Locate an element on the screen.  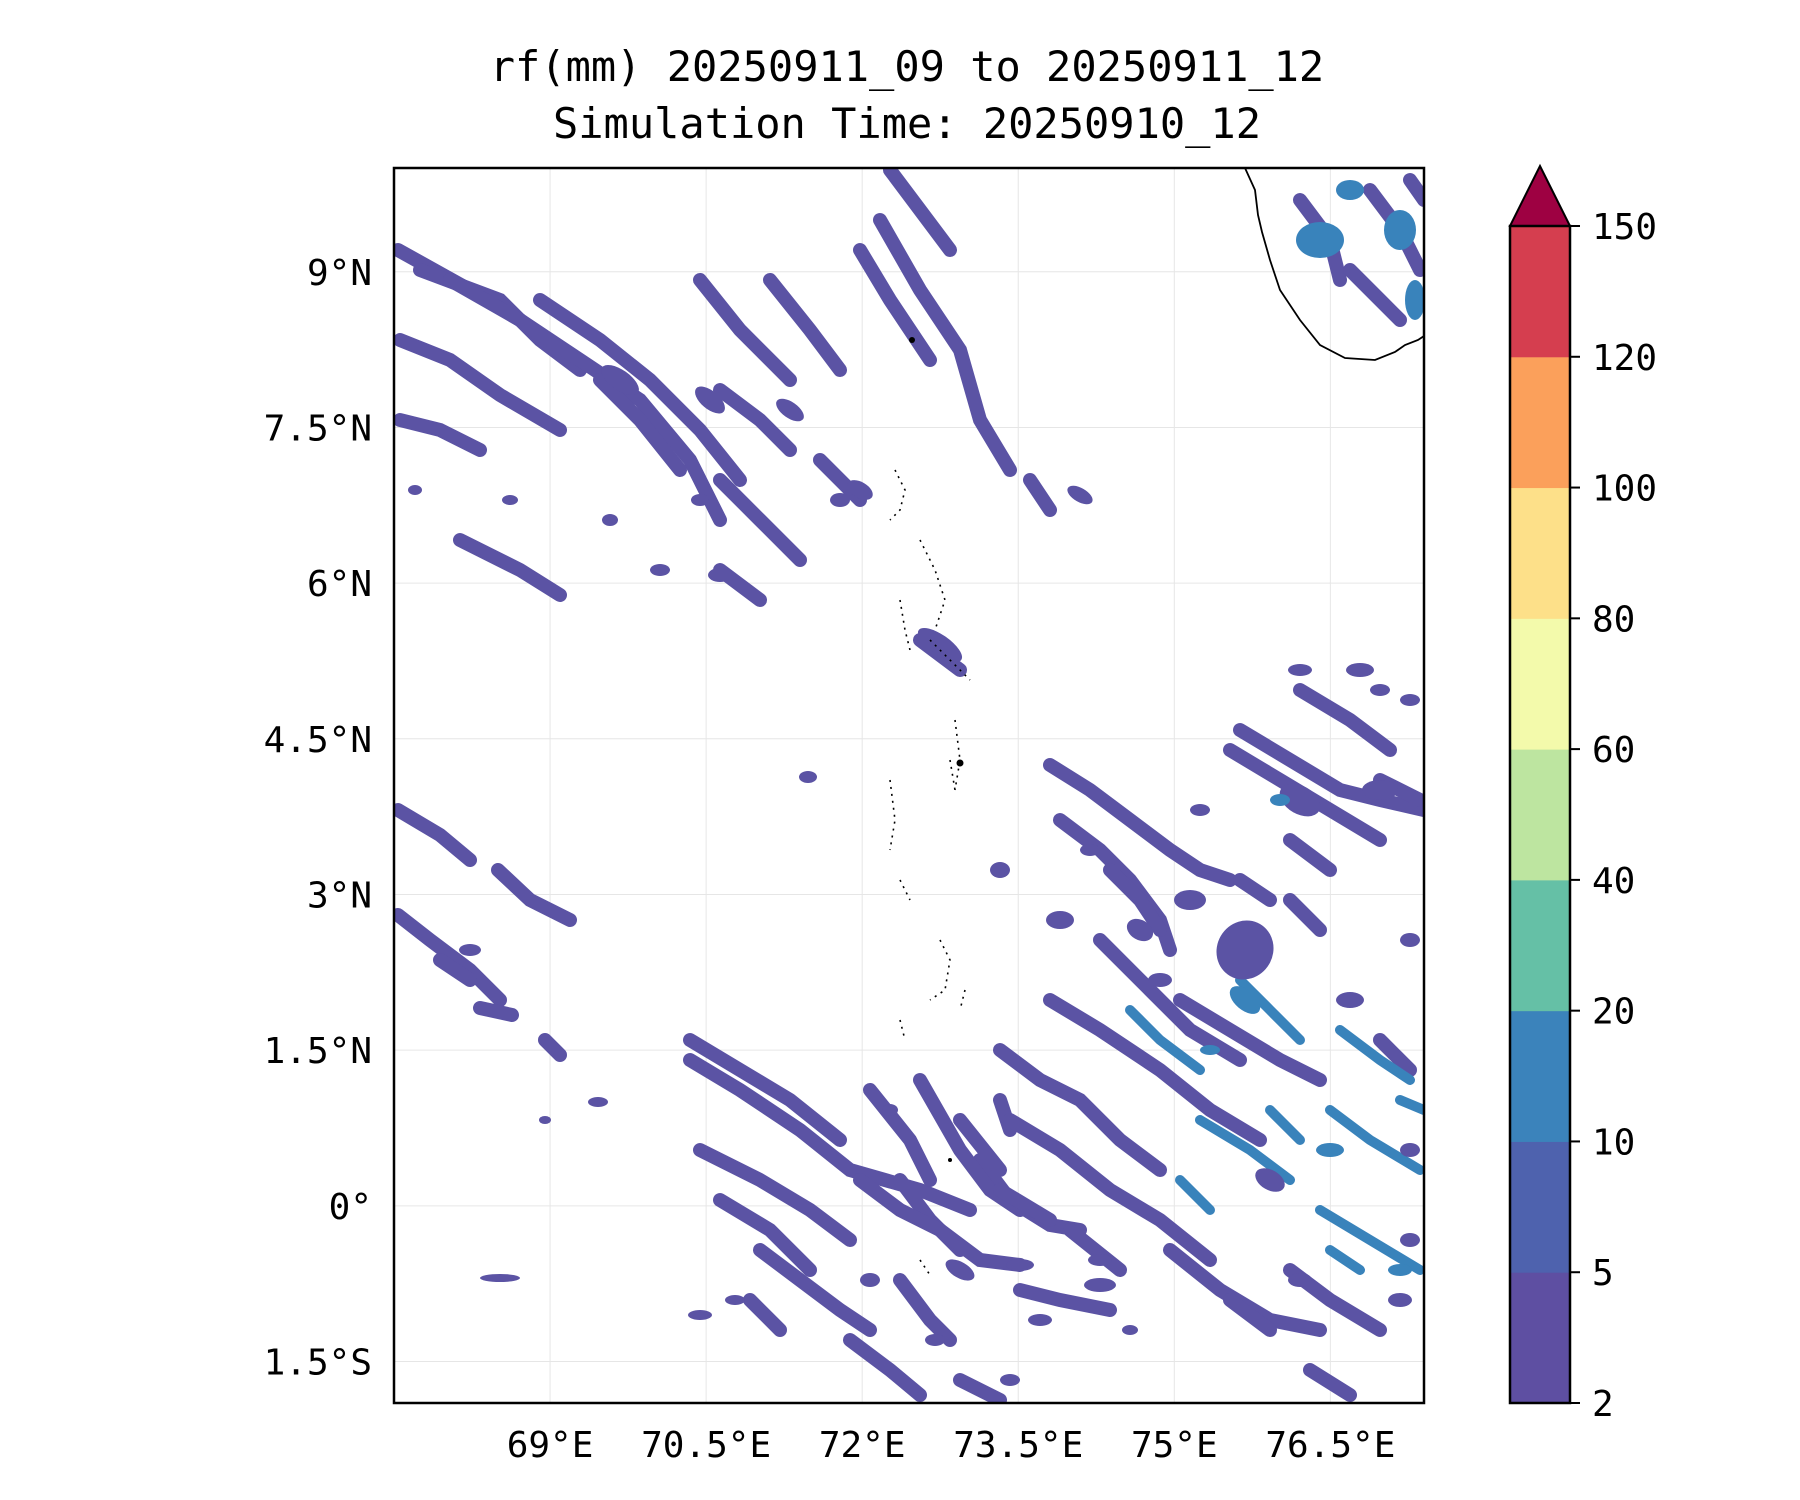
lat-tick-label: 1.5°N is located at coordinates (318, 1051).